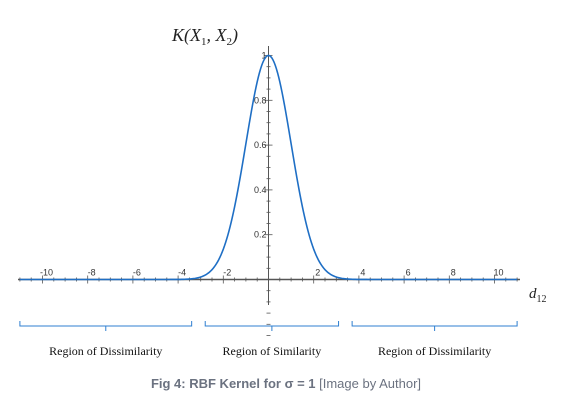  What do you see at coordinates (368, 383) in the screenshot?
I see `caption-rest: [Image by Author]` at bounding box center [368, 383].